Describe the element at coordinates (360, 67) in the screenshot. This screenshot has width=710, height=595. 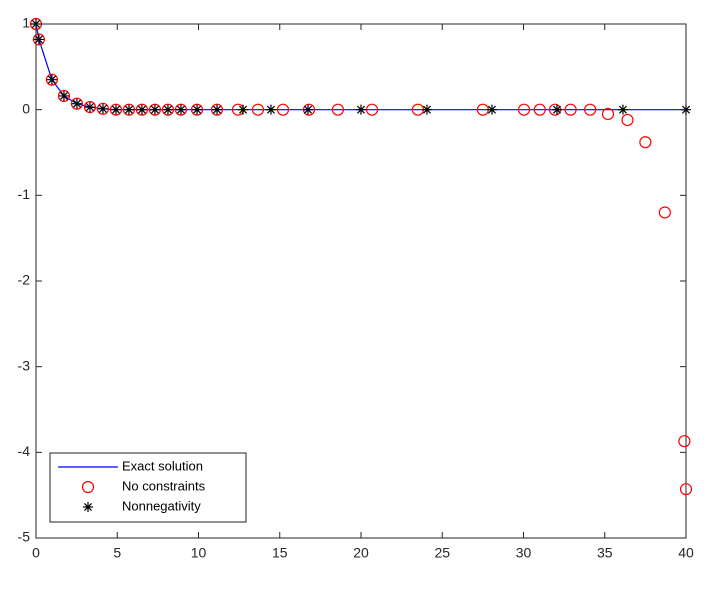
I see `exact-line` at that location.